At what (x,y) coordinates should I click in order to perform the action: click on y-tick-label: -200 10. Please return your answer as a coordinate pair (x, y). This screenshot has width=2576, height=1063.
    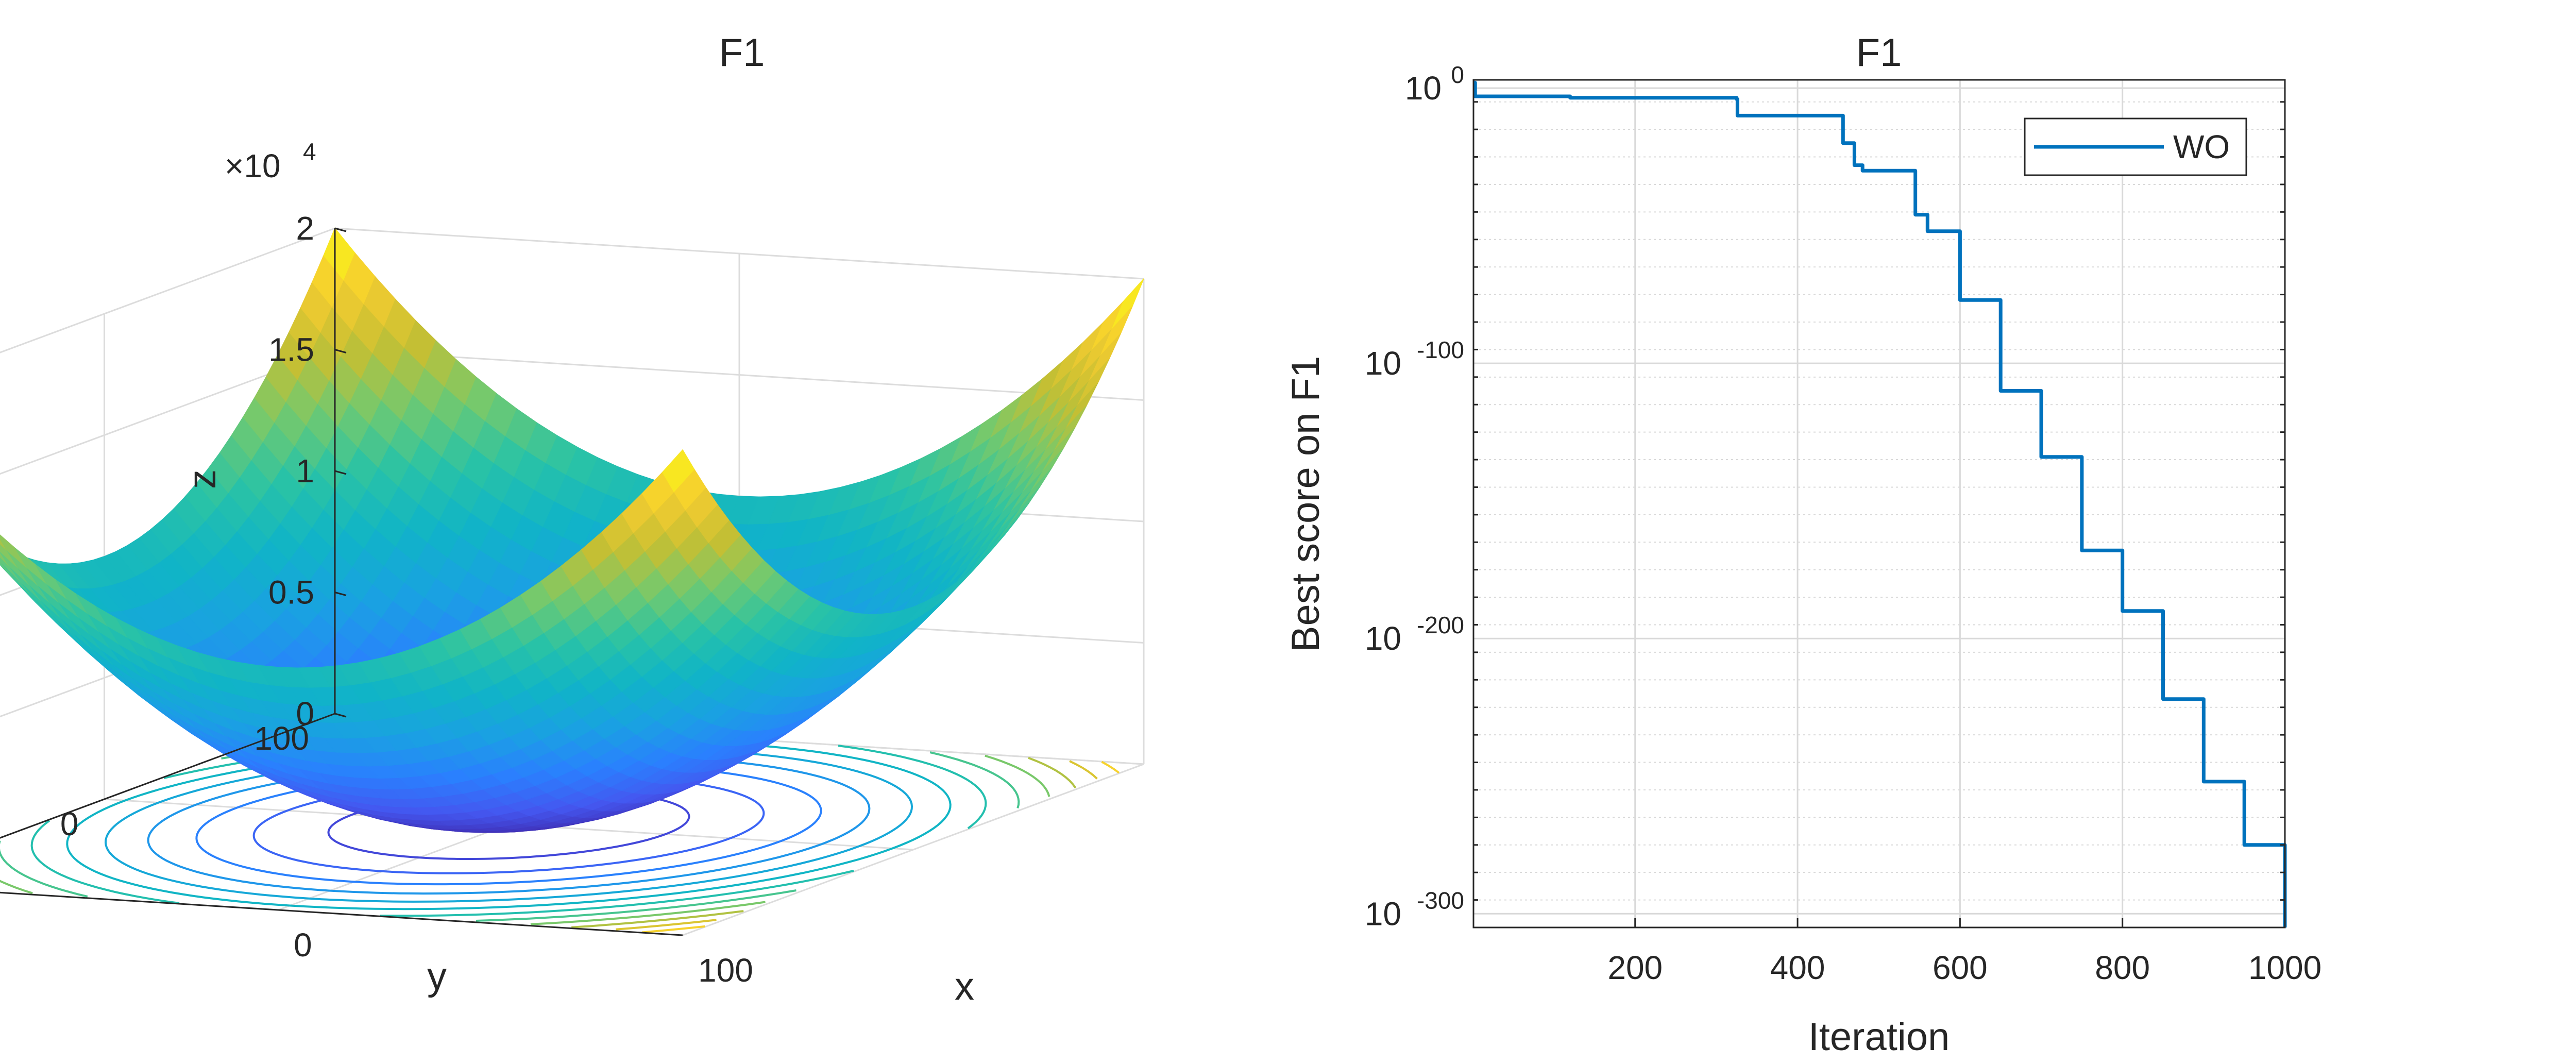
    Looking at the image, I should click on (1414, 634).